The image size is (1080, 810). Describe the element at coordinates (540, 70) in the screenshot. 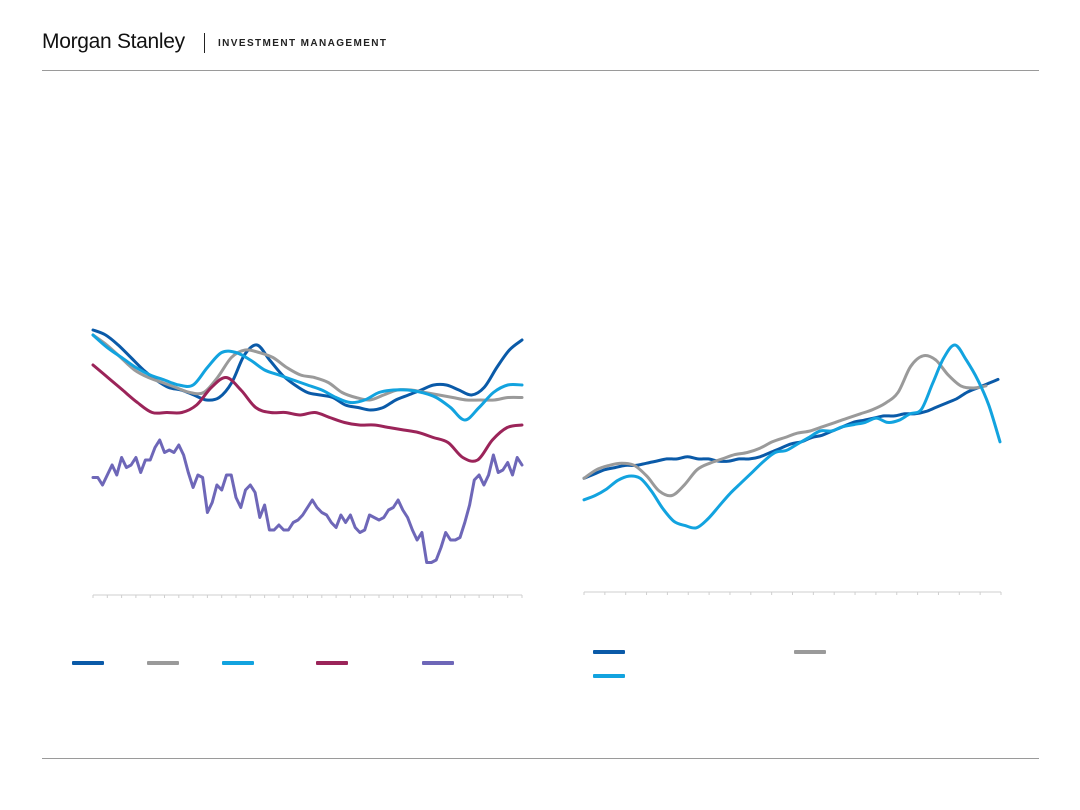

I see `header-divider` at that location.